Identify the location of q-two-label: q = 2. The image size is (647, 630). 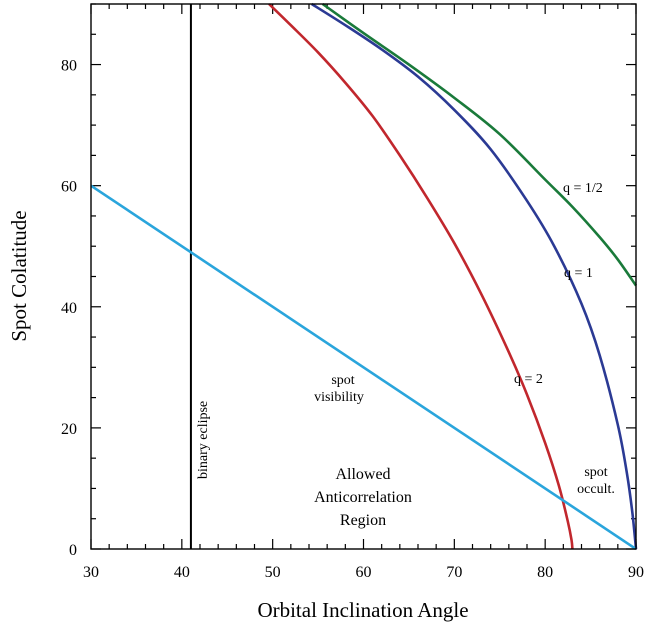
(528, 379).